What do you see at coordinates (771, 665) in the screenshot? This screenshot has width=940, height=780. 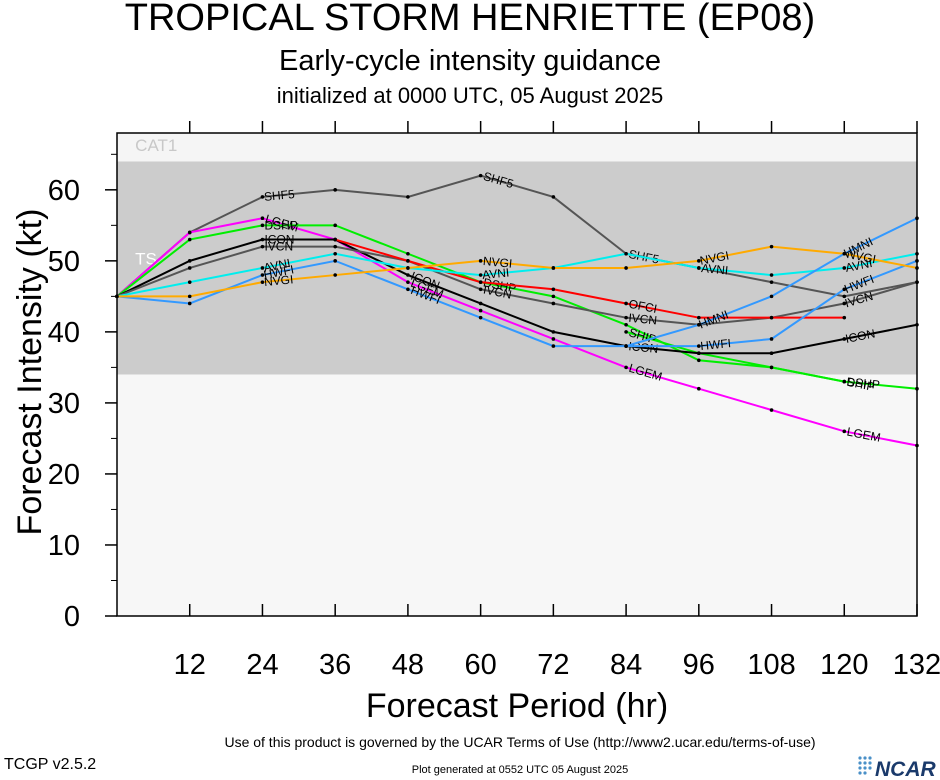 I see `x-tick-label: 108` at bounding box center [771, 665].